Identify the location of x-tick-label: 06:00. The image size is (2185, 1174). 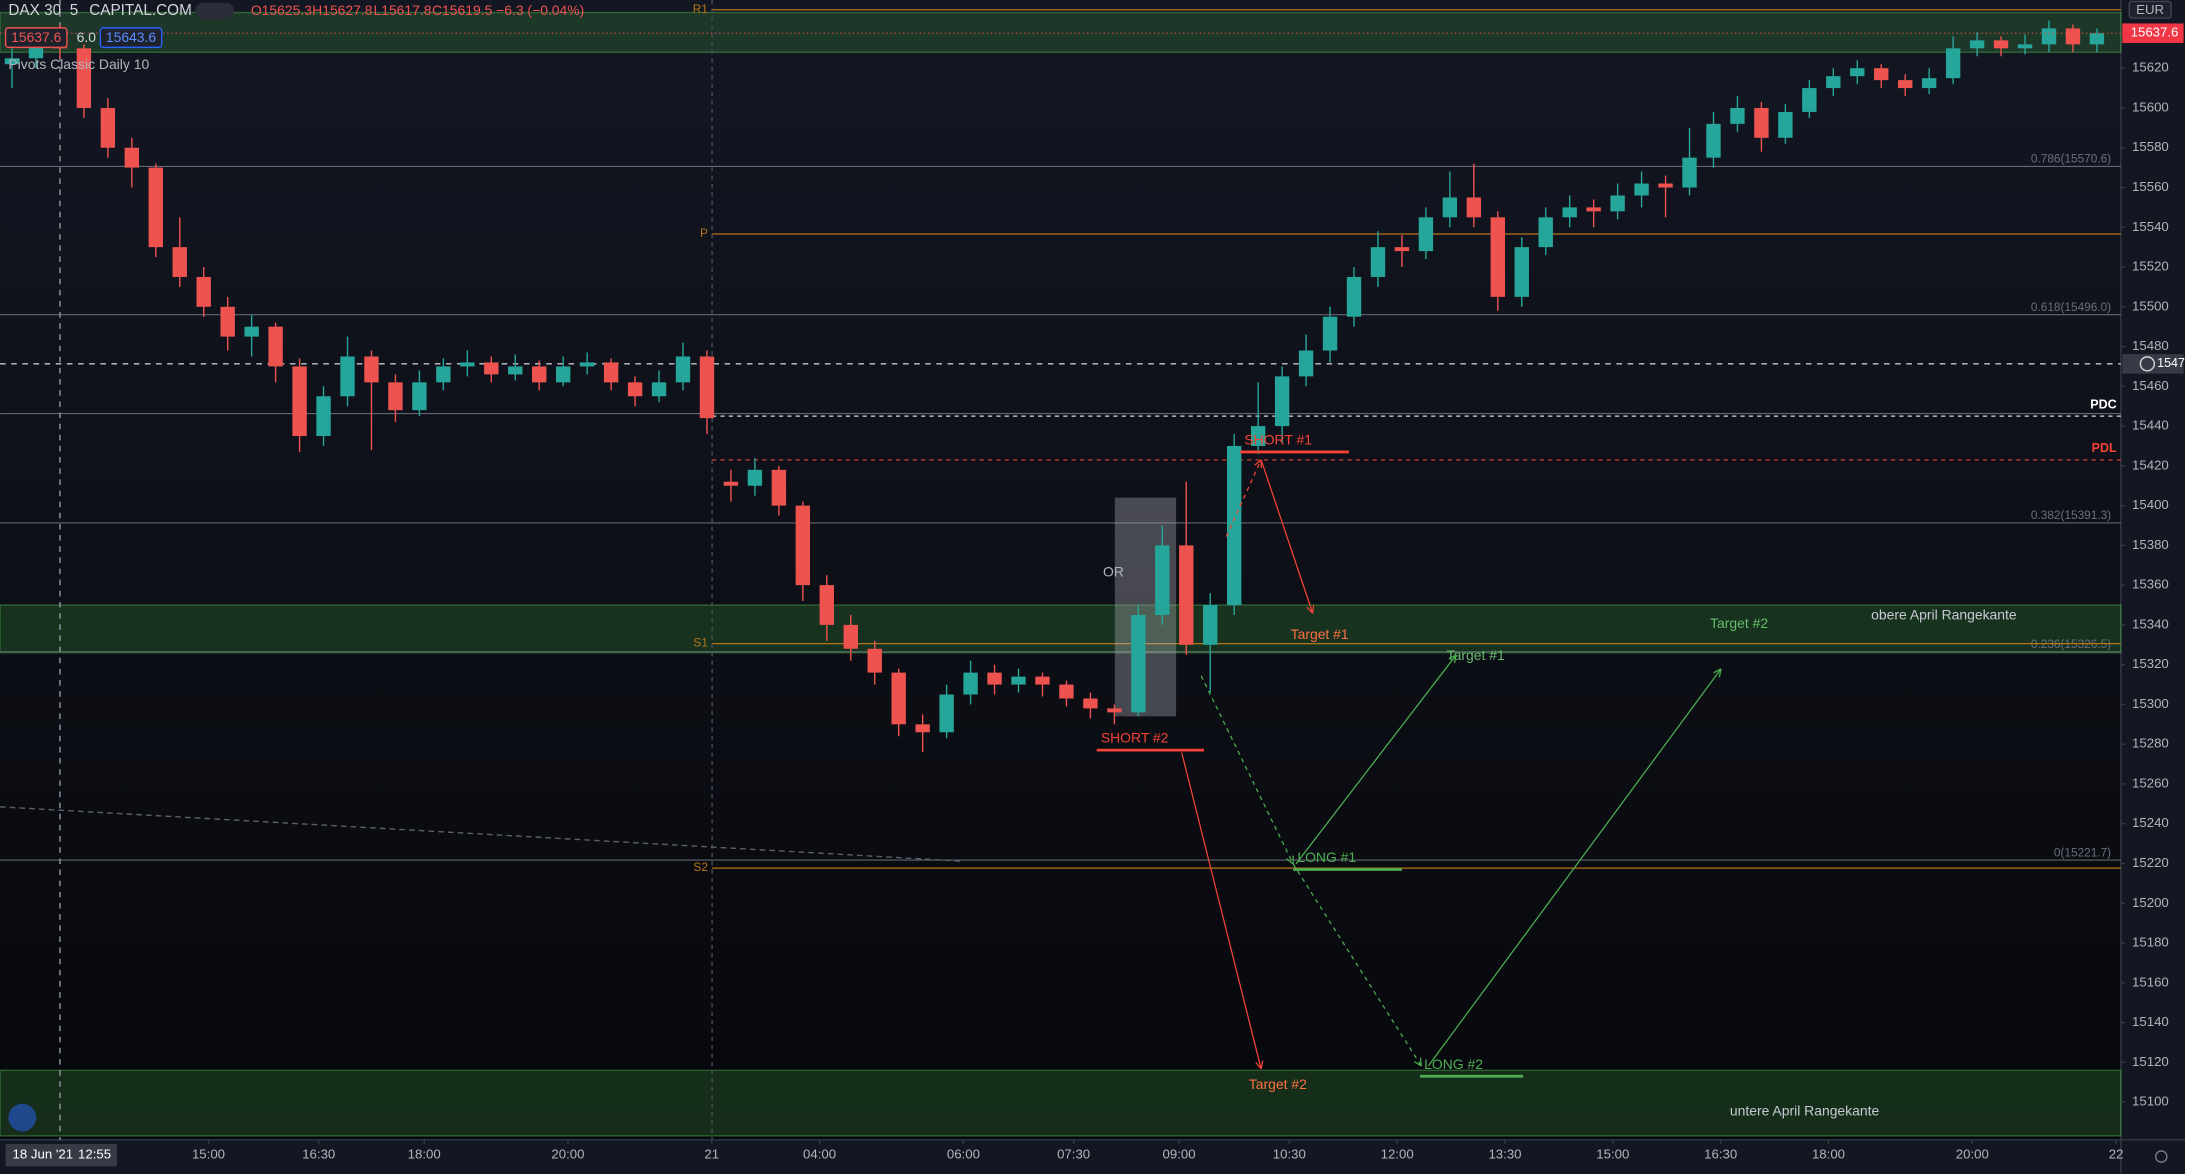
(963, 1154).